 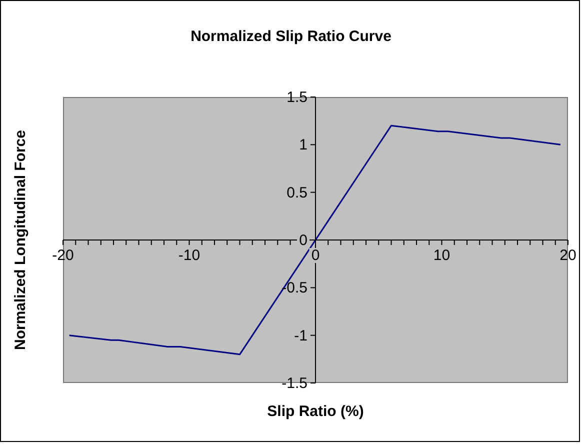 I want to click on y-tick-label: 0.5, so click(x=297, y=193).